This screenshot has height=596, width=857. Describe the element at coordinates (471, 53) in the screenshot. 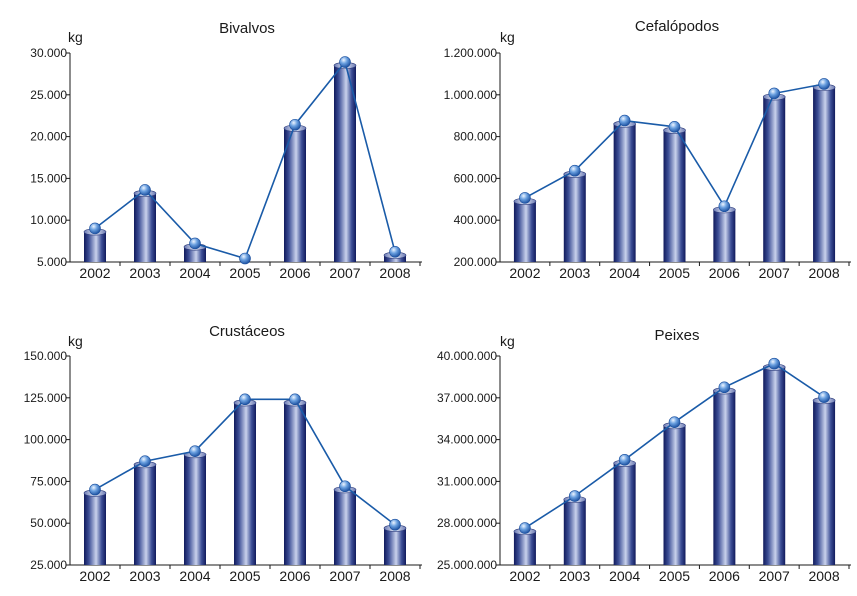

I see `y-tick-label: 1.200.000` at that location.